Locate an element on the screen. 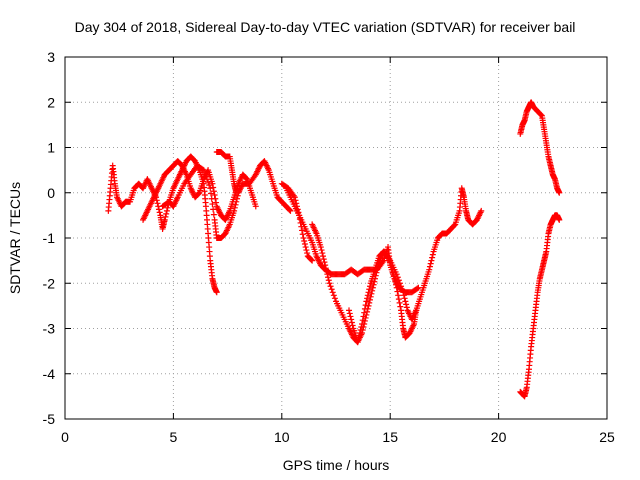 This screenshot has height=480, width=640. x-tick-label: 20 is located at coordinates (499, 437).